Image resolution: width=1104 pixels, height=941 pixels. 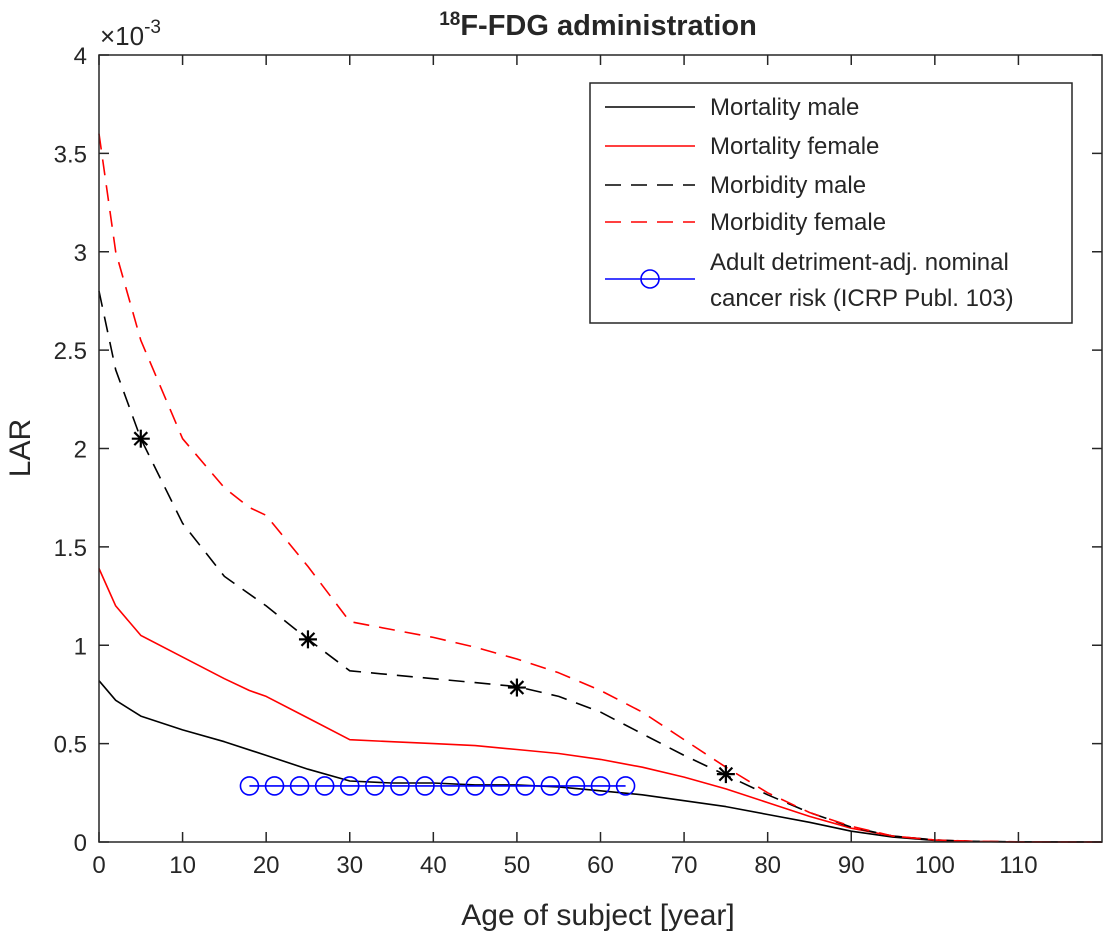 I want to click on legend-entry-mortality-male: Mortality male, so click(x=732, y=107).